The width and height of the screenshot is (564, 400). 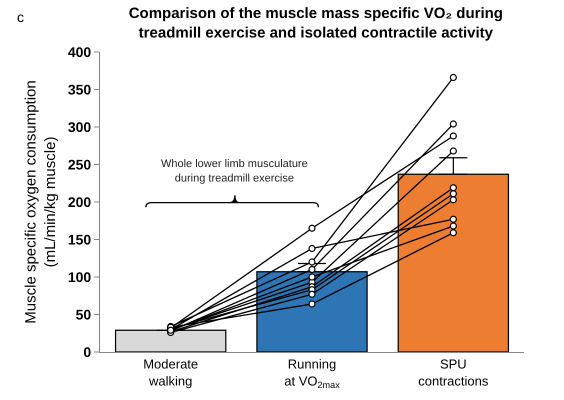 I want to click on text: c, so click(x=20, y=17).